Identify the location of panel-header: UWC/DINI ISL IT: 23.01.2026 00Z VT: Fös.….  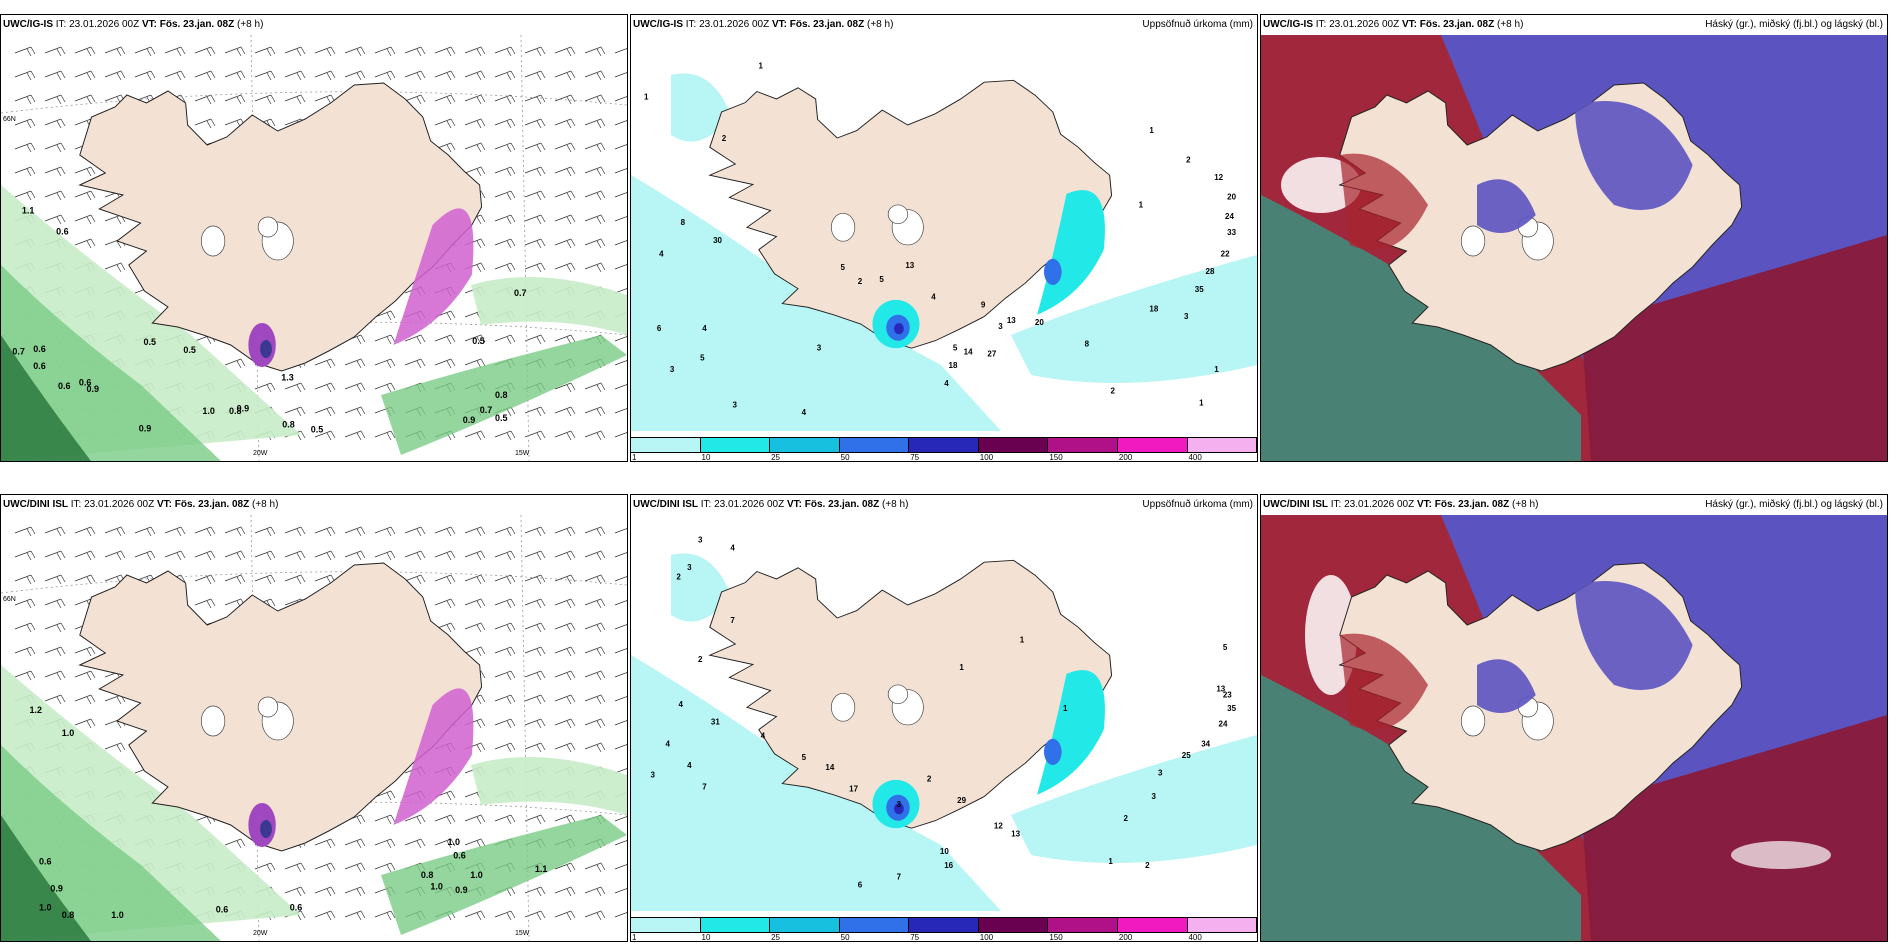
(1574, 505).